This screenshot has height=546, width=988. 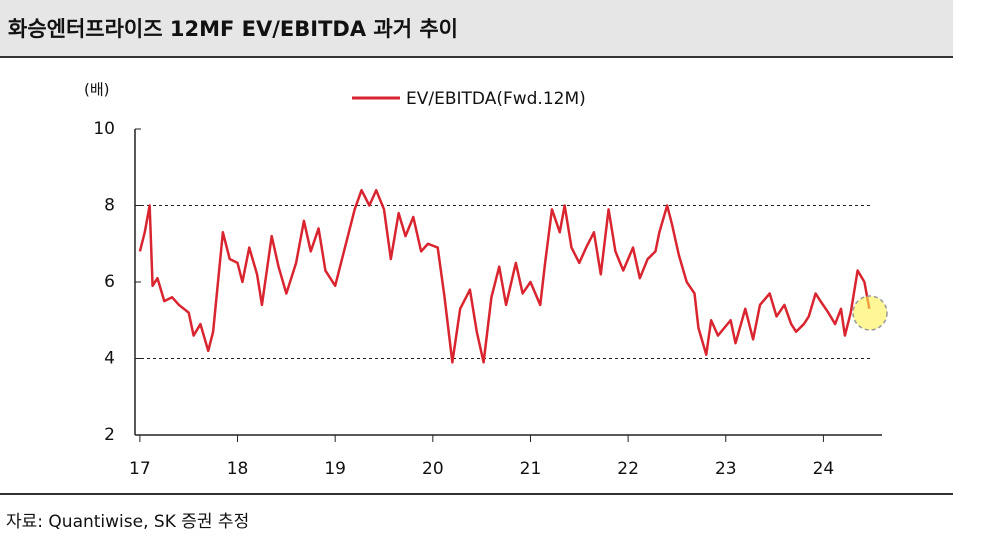 I want to click on x-tick-label: 23, so click(x=726, y=469).